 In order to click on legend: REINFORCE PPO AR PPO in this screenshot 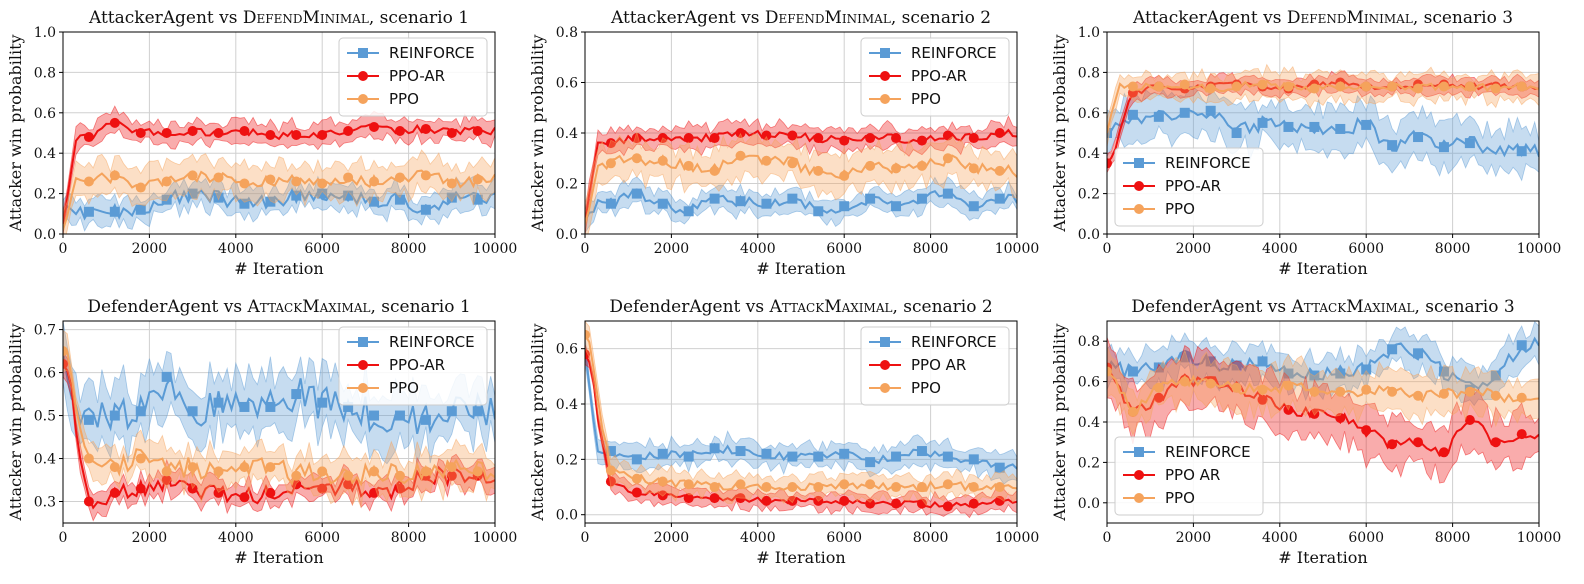, I will do `click(935, 366)`.